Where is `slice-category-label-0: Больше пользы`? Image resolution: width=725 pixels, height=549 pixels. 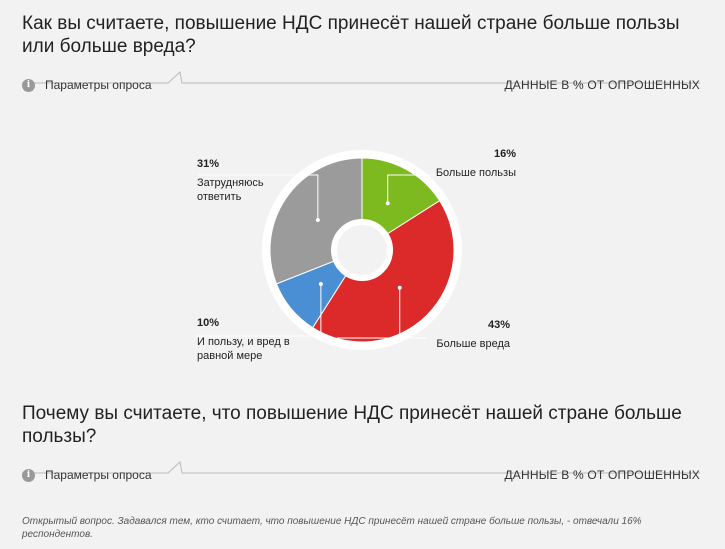 slice-category-label-0: Больше пользы is located at coordinates (476, 173).